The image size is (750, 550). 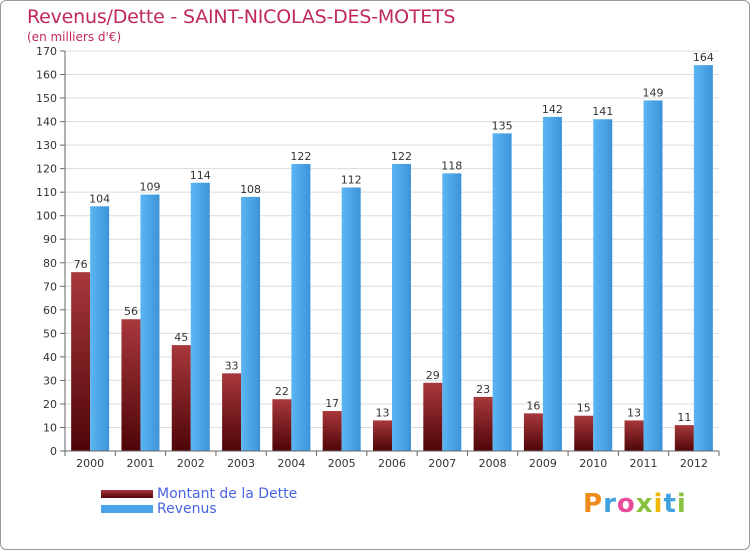 What do you see at coordinates (227, 494) in the screenshot?
I see `legend-label-dette: Montant de la Dette` at bounding box center [227, 494].